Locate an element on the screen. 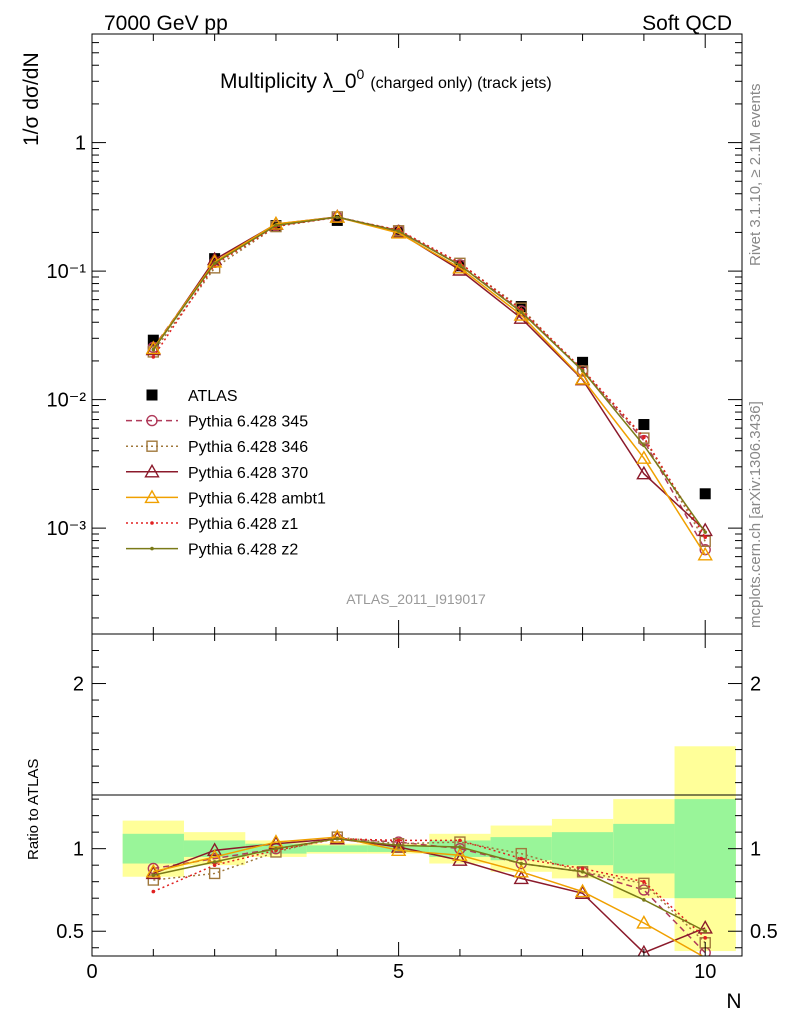  ratio-y-tick-label: 0.5 is located at coordinates (70, 932).